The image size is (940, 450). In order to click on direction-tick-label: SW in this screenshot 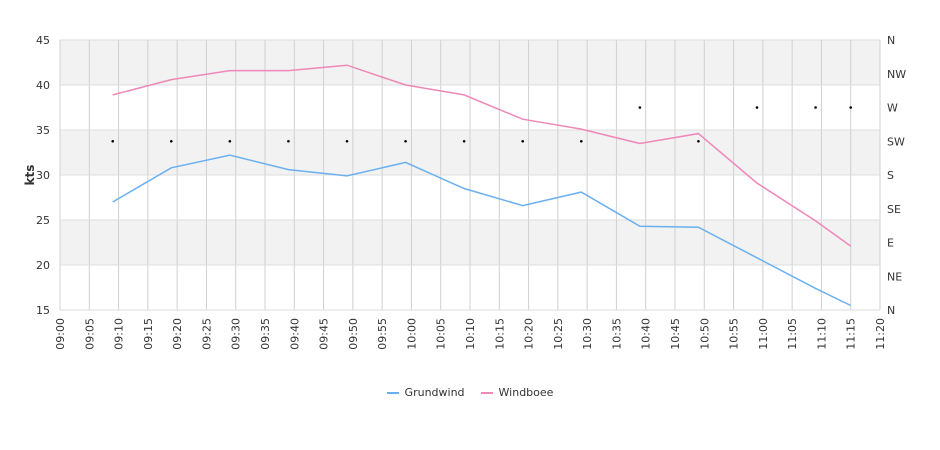, I will do `click(896, 141)`.